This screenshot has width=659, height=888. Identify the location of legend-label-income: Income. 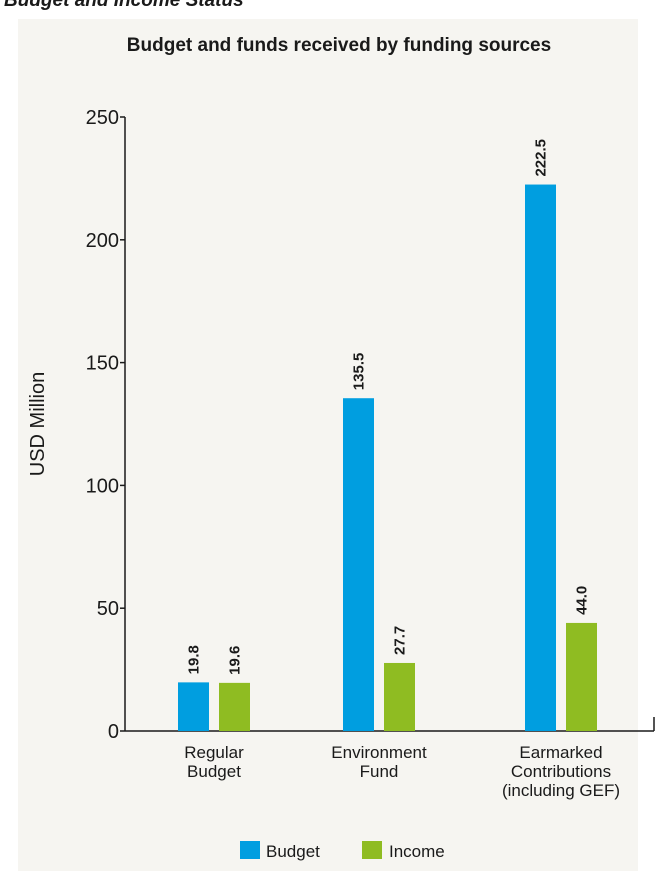
(417, 851).